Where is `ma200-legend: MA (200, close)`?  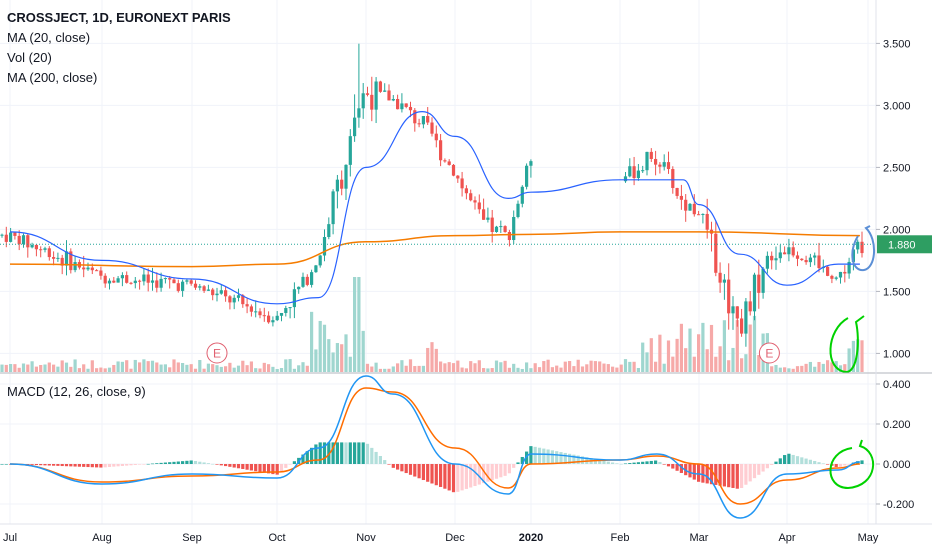 ma200-legend: MA (200, close) is located at coordinates (52, 77).